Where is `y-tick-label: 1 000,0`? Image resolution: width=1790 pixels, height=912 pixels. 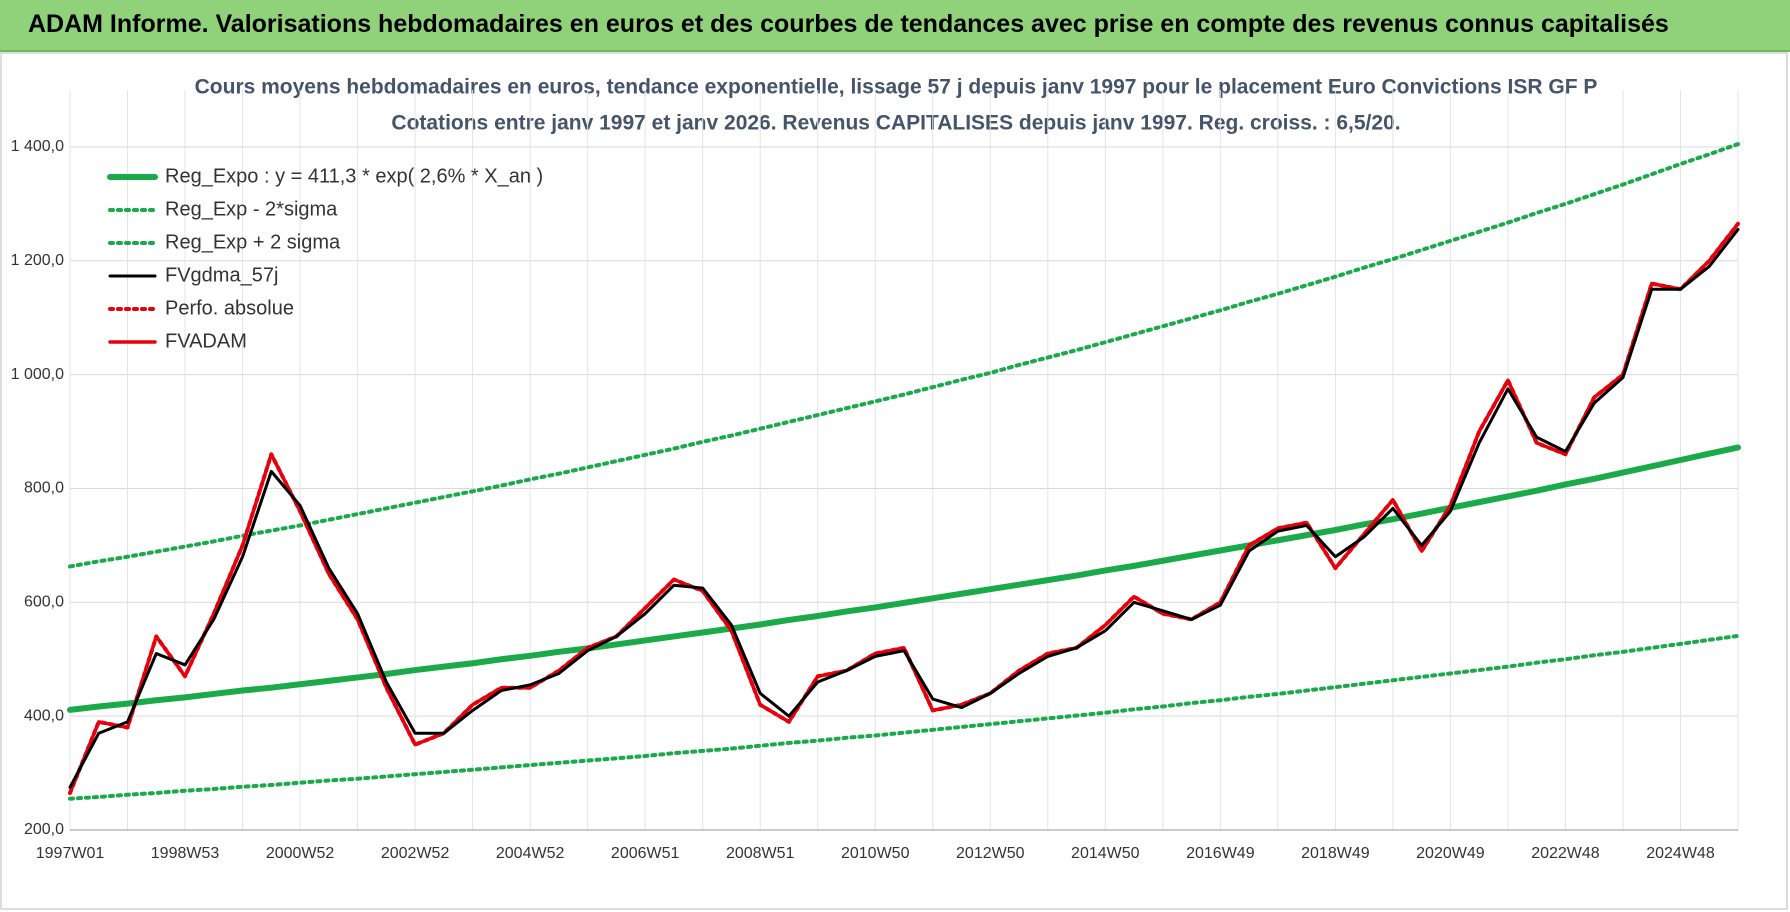
y-tick-label: 1 000,0 is located at coordinates (37, 374).